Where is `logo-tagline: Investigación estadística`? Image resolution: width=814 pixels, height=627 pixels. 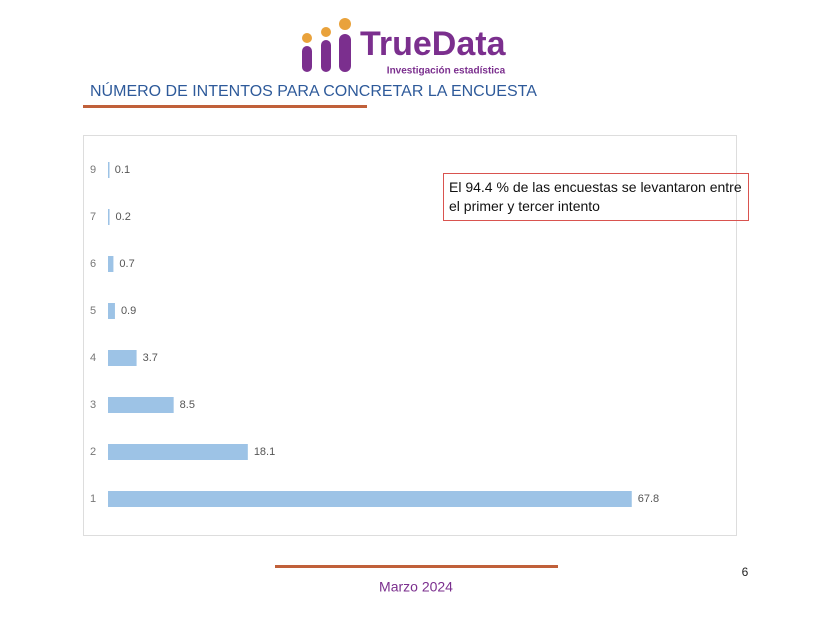 logo-tagline: Investigación estadística is located at coordinates (446, 71).